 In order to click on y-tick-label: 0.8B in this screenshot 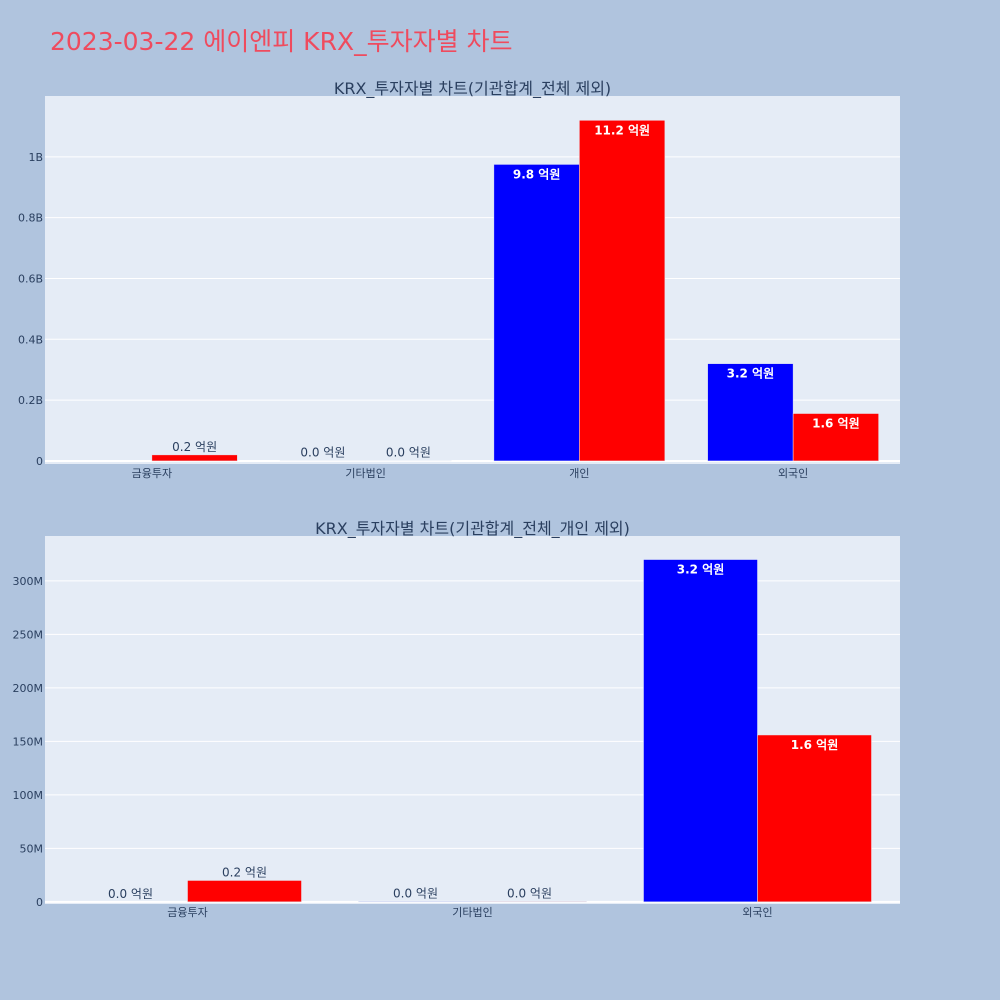, I will do `click(30, 218)`.